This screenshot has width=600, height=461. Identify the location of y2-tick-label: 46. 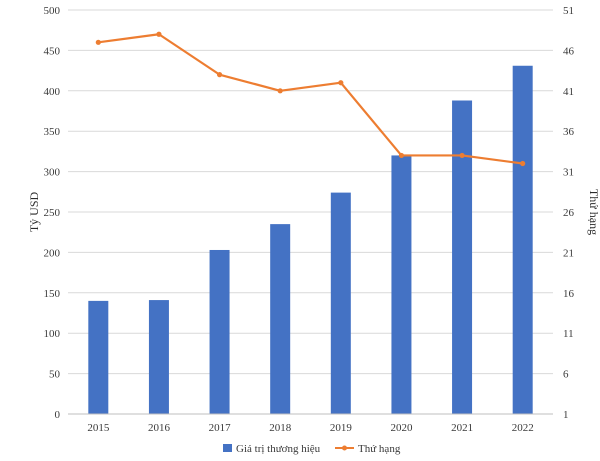
(569, 51).